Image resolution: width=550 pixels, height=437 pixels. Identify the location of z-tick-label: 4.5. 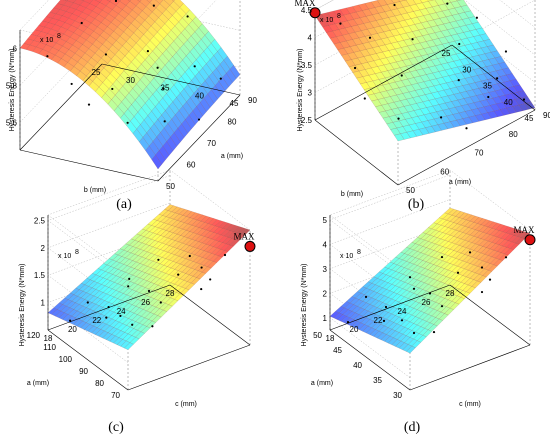
(307, 10).